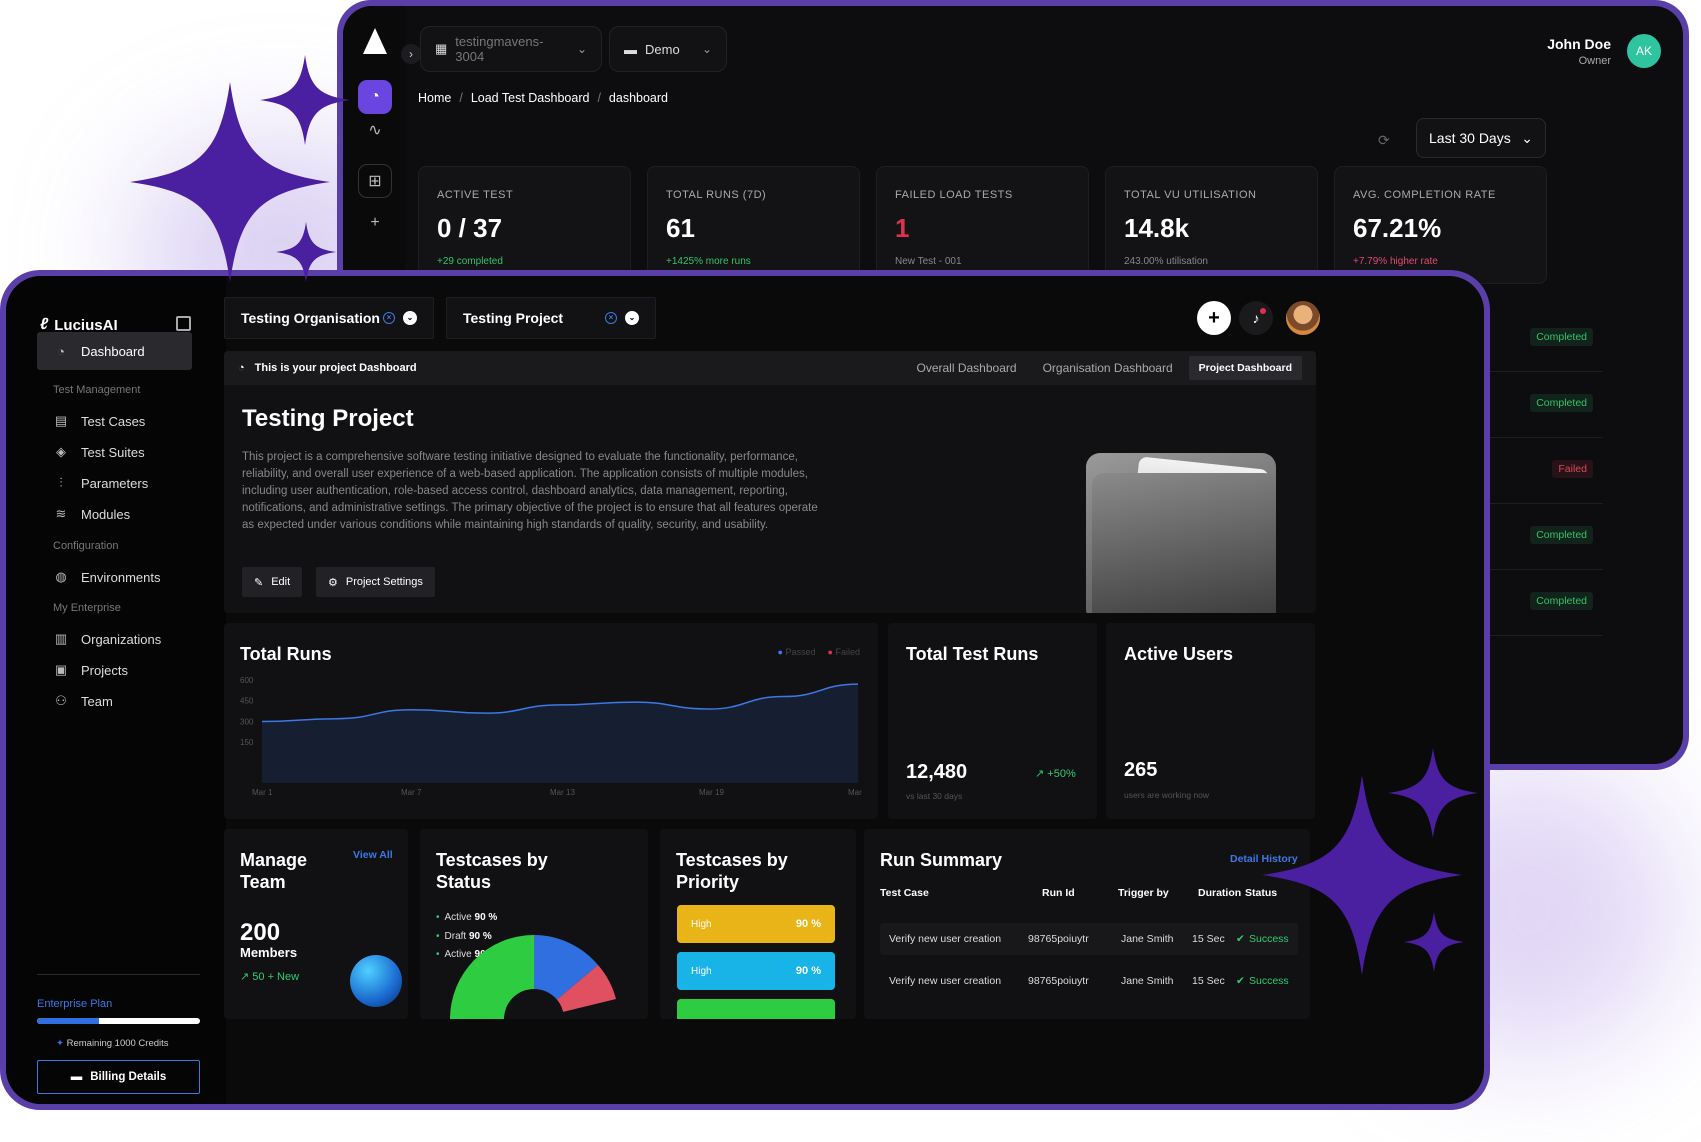  What do you see at coordinates (1561, 337) in the screenshot?
I see `status-badge: Completed` at bounding box center [1561, 337].